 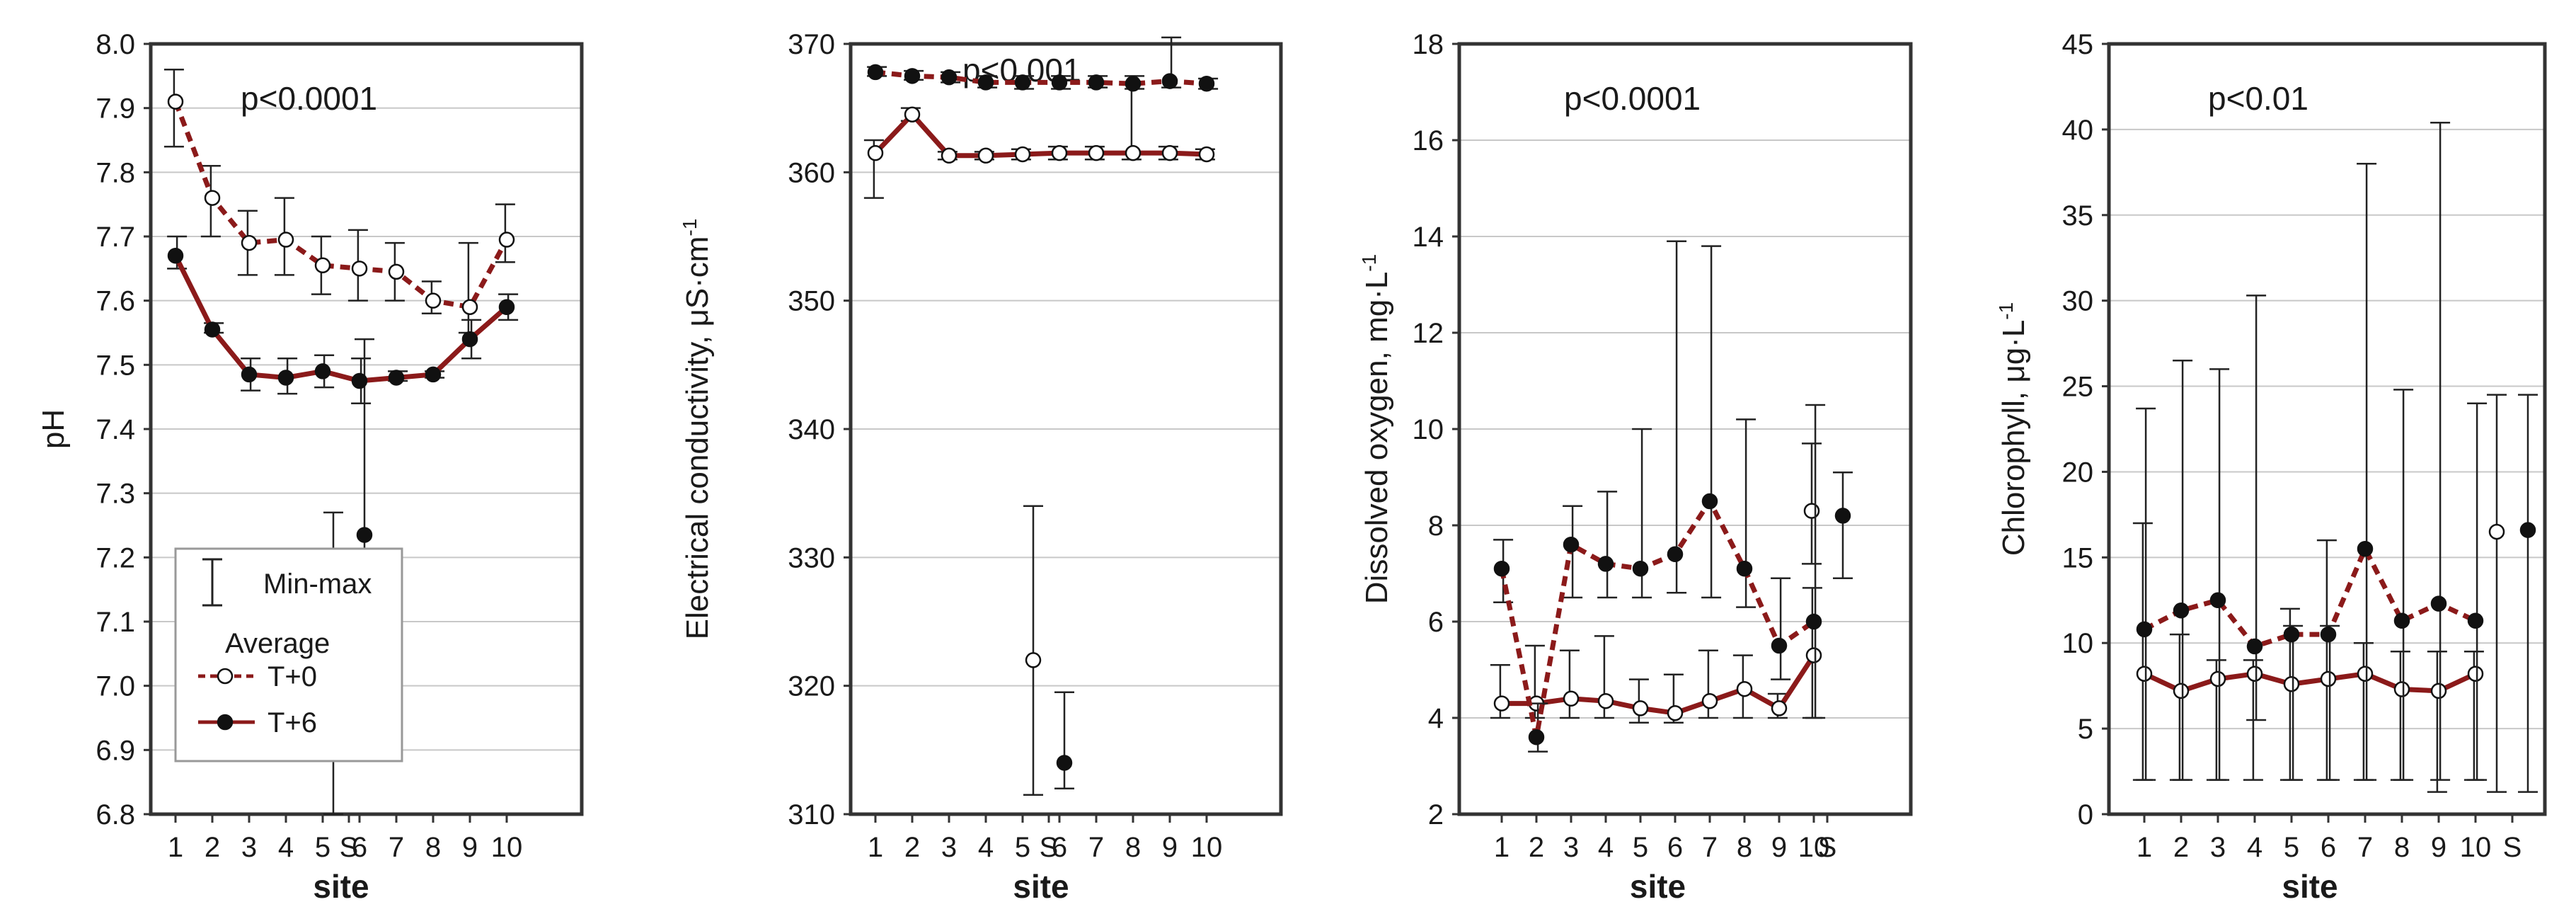 What do you see at coordinates (1436, 622) in the screenshot?
I see `y-tick-label: 6` at bounding box center [1436, 622].